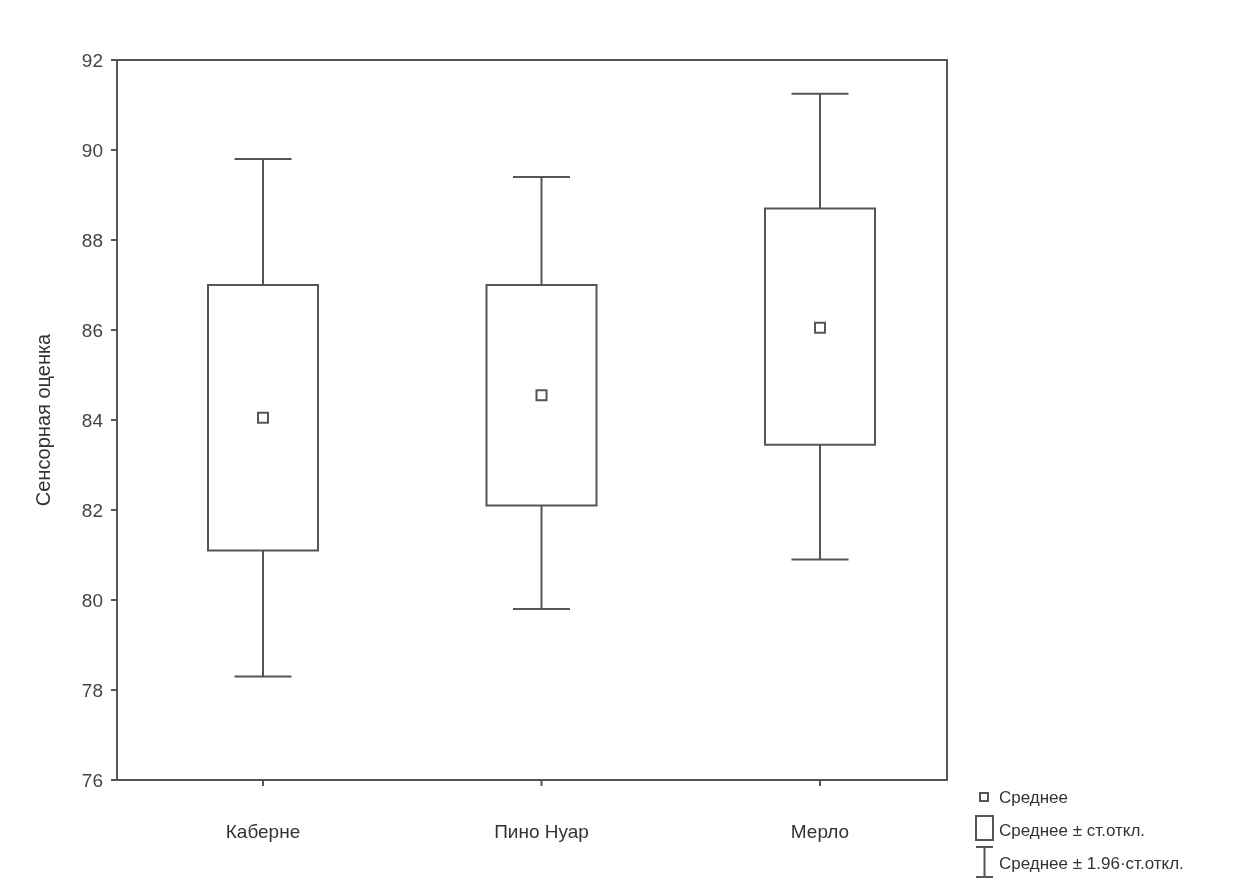 The height and width of the screenshot is (879, 1247). I want to click on x-tick-label: Пино Нуар, so click(541, 831).